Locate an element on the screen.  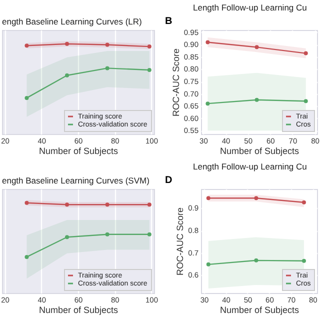
text: D is located at coordinates (168, 180).